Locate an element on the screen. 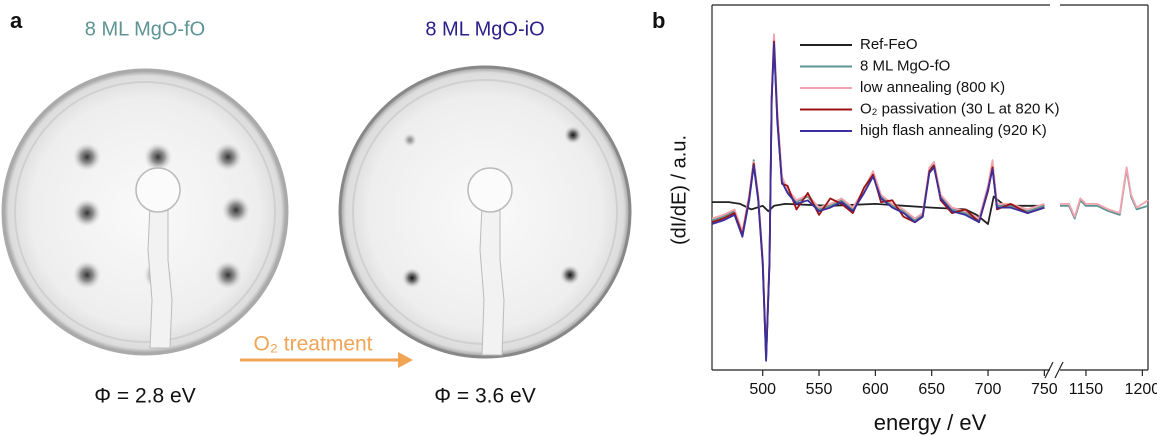  x-tick-label: 550 is located at coordinates (819, 389).